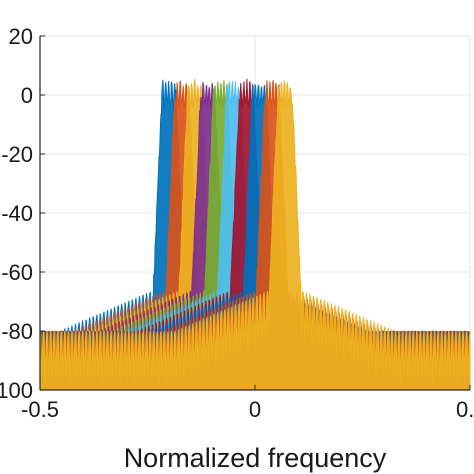  Describe the element at coordinates (17, 154) in the screenshot. I see `y-tick-label: -20` at that location.